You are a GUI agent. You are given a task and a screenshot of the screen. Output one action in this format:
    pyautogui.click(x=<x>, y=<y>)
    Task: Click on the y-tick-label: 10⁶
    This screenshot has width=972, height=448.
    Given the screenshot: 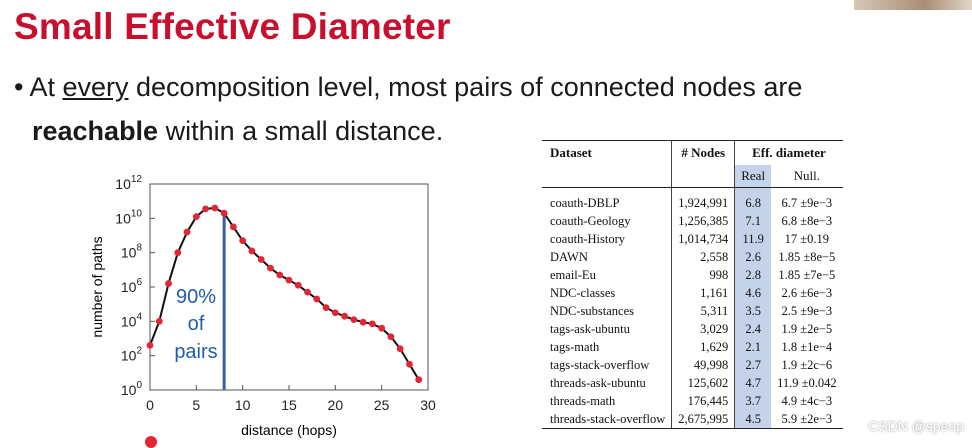 What is the action you would take?
    pyautogui.click(x=132, y=286)
    